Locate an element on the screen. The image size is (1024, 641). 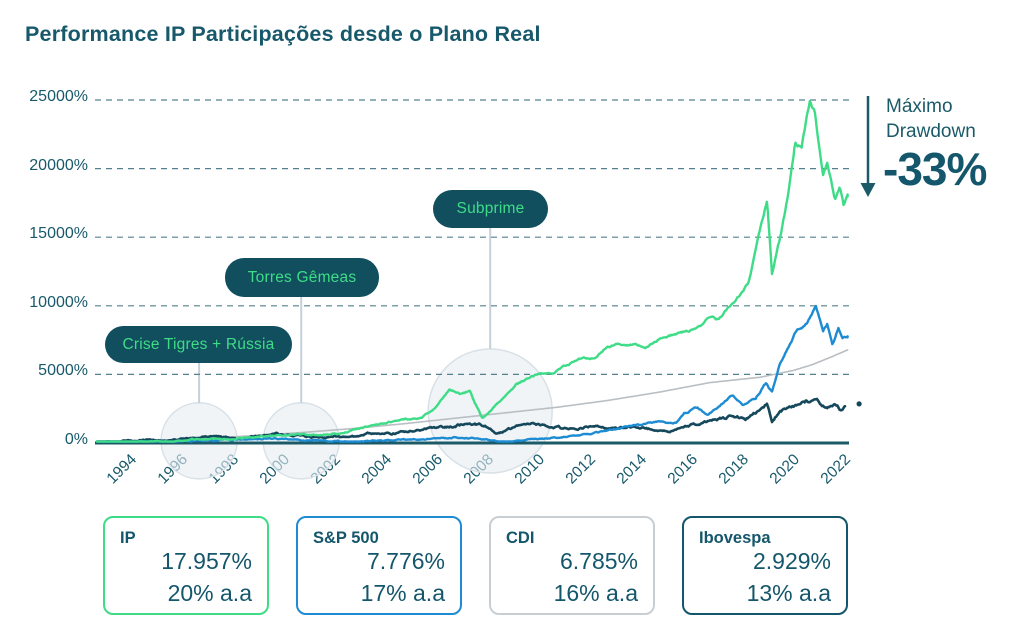
y-axis-tick-label: 20000% is located at coordinates (58, 165).